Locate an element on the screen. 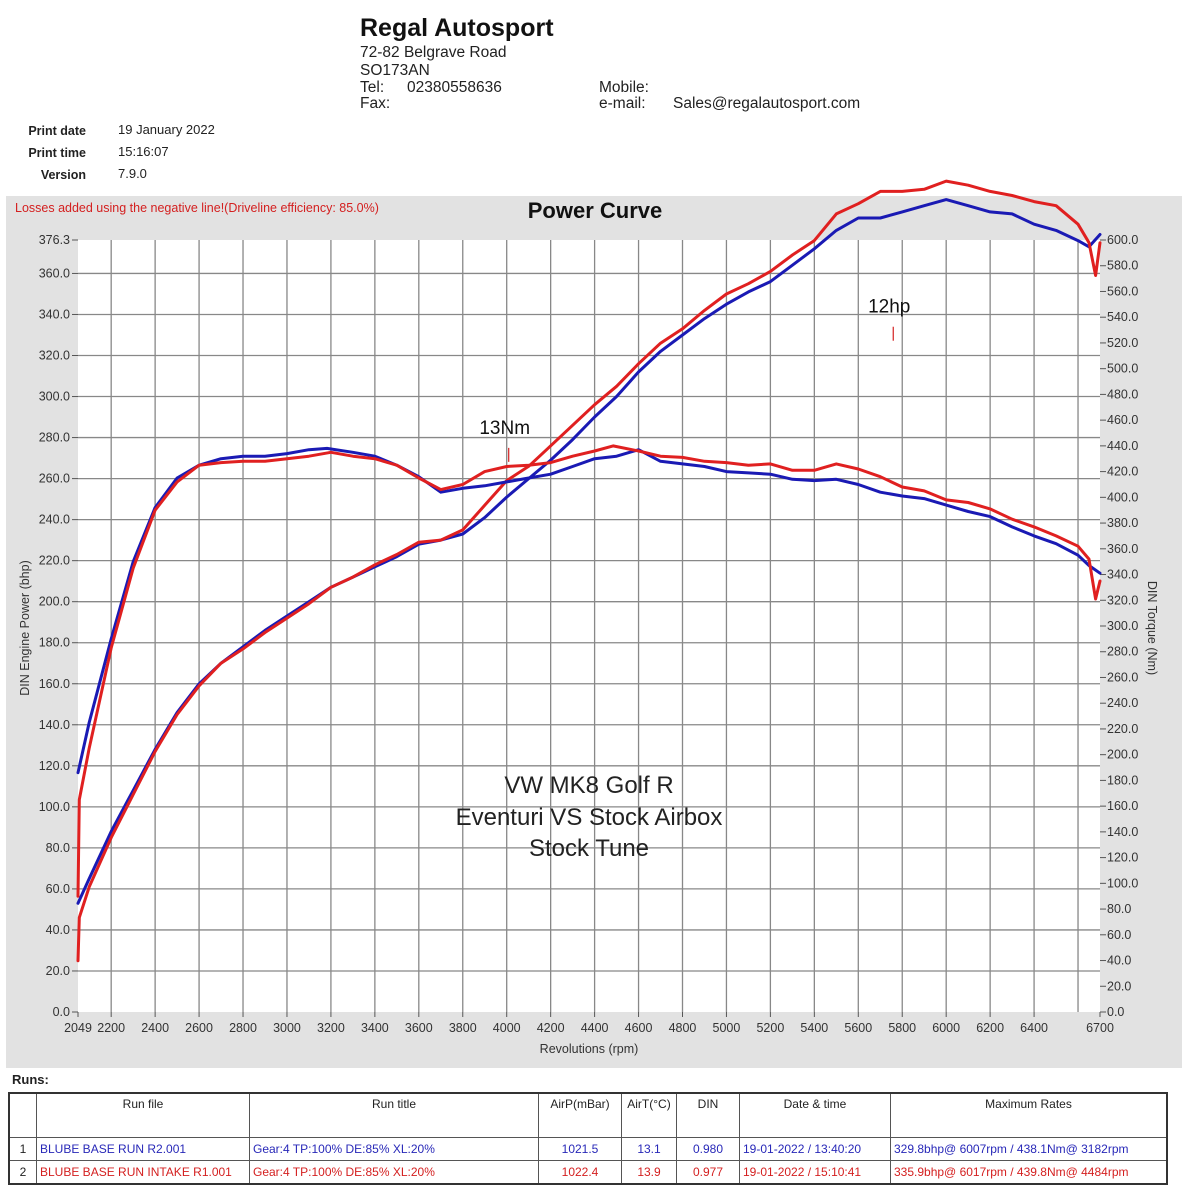 This screenshot has height=1200, width=1200. y-tick-label-right: 520.0 is located at coordinates (1122, 343).